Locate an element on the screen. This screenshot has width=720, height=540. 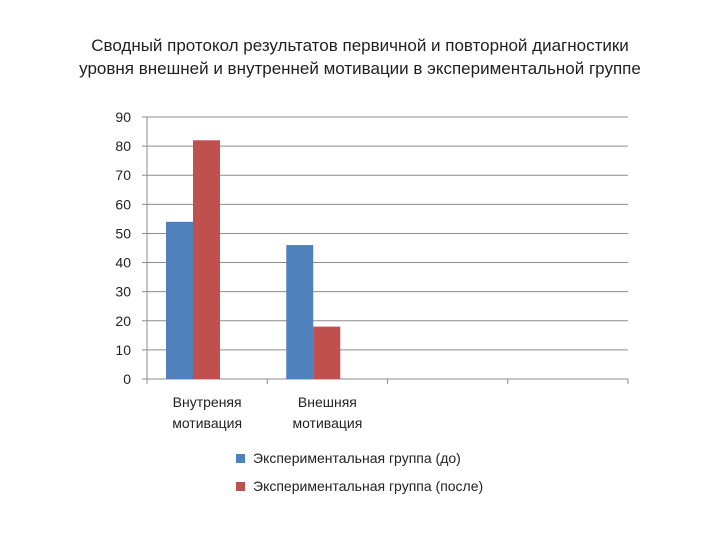
legend-swatch-after is located at coordinates (240, 486).